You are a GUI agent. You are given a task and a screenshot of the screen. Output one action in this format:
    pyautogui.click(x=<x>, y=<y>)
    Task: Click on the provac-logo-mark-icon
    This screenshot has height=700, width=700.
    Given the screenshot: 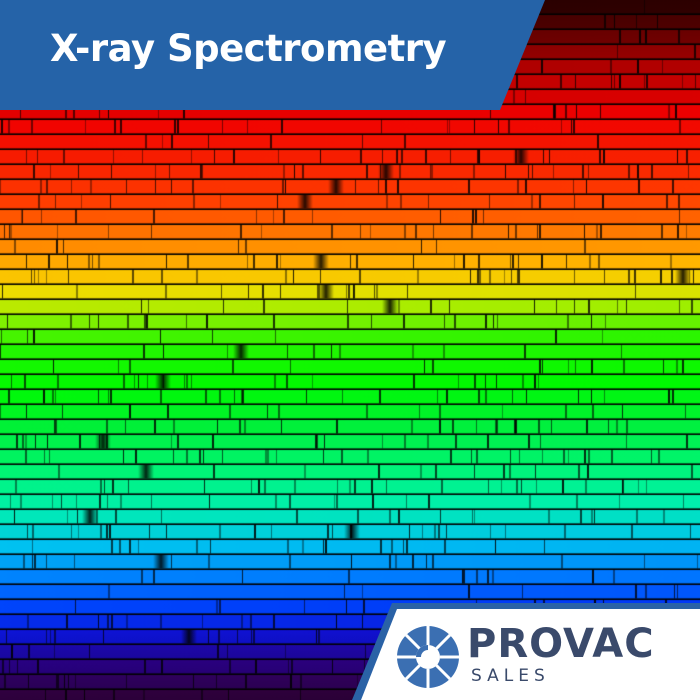 What is the action you would take?
    pyautogui.click(x=428, y=657)
    